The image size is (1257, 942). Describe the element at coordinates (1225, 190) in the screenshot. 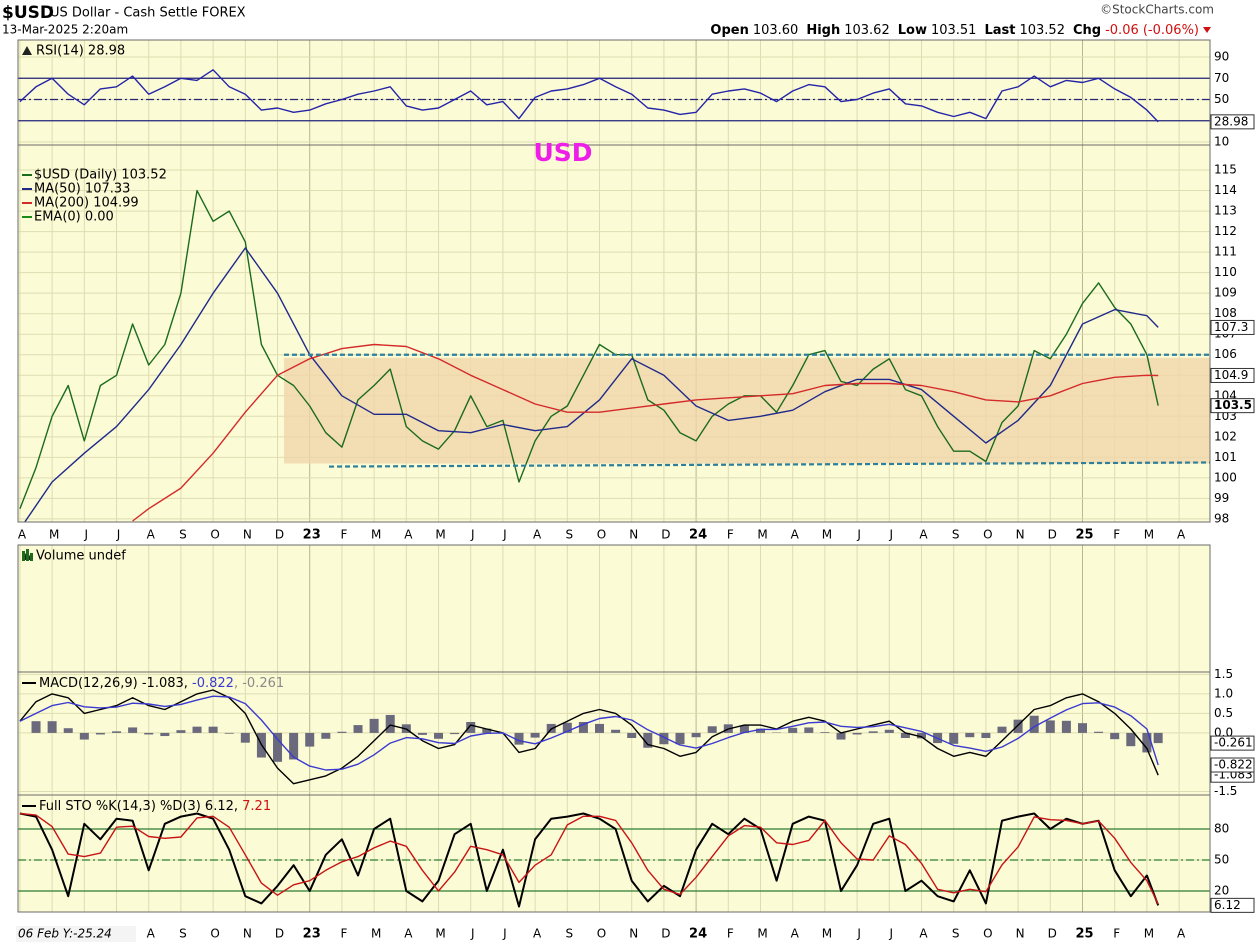

I see `y-tick-label: 114` at that location.